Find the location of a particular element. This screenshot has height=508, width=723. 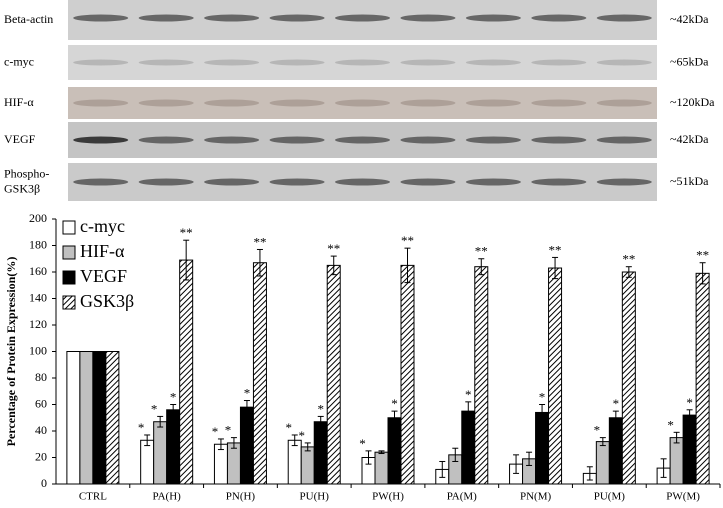

y-tick-label: 0 is located at coordinates (44, 483).